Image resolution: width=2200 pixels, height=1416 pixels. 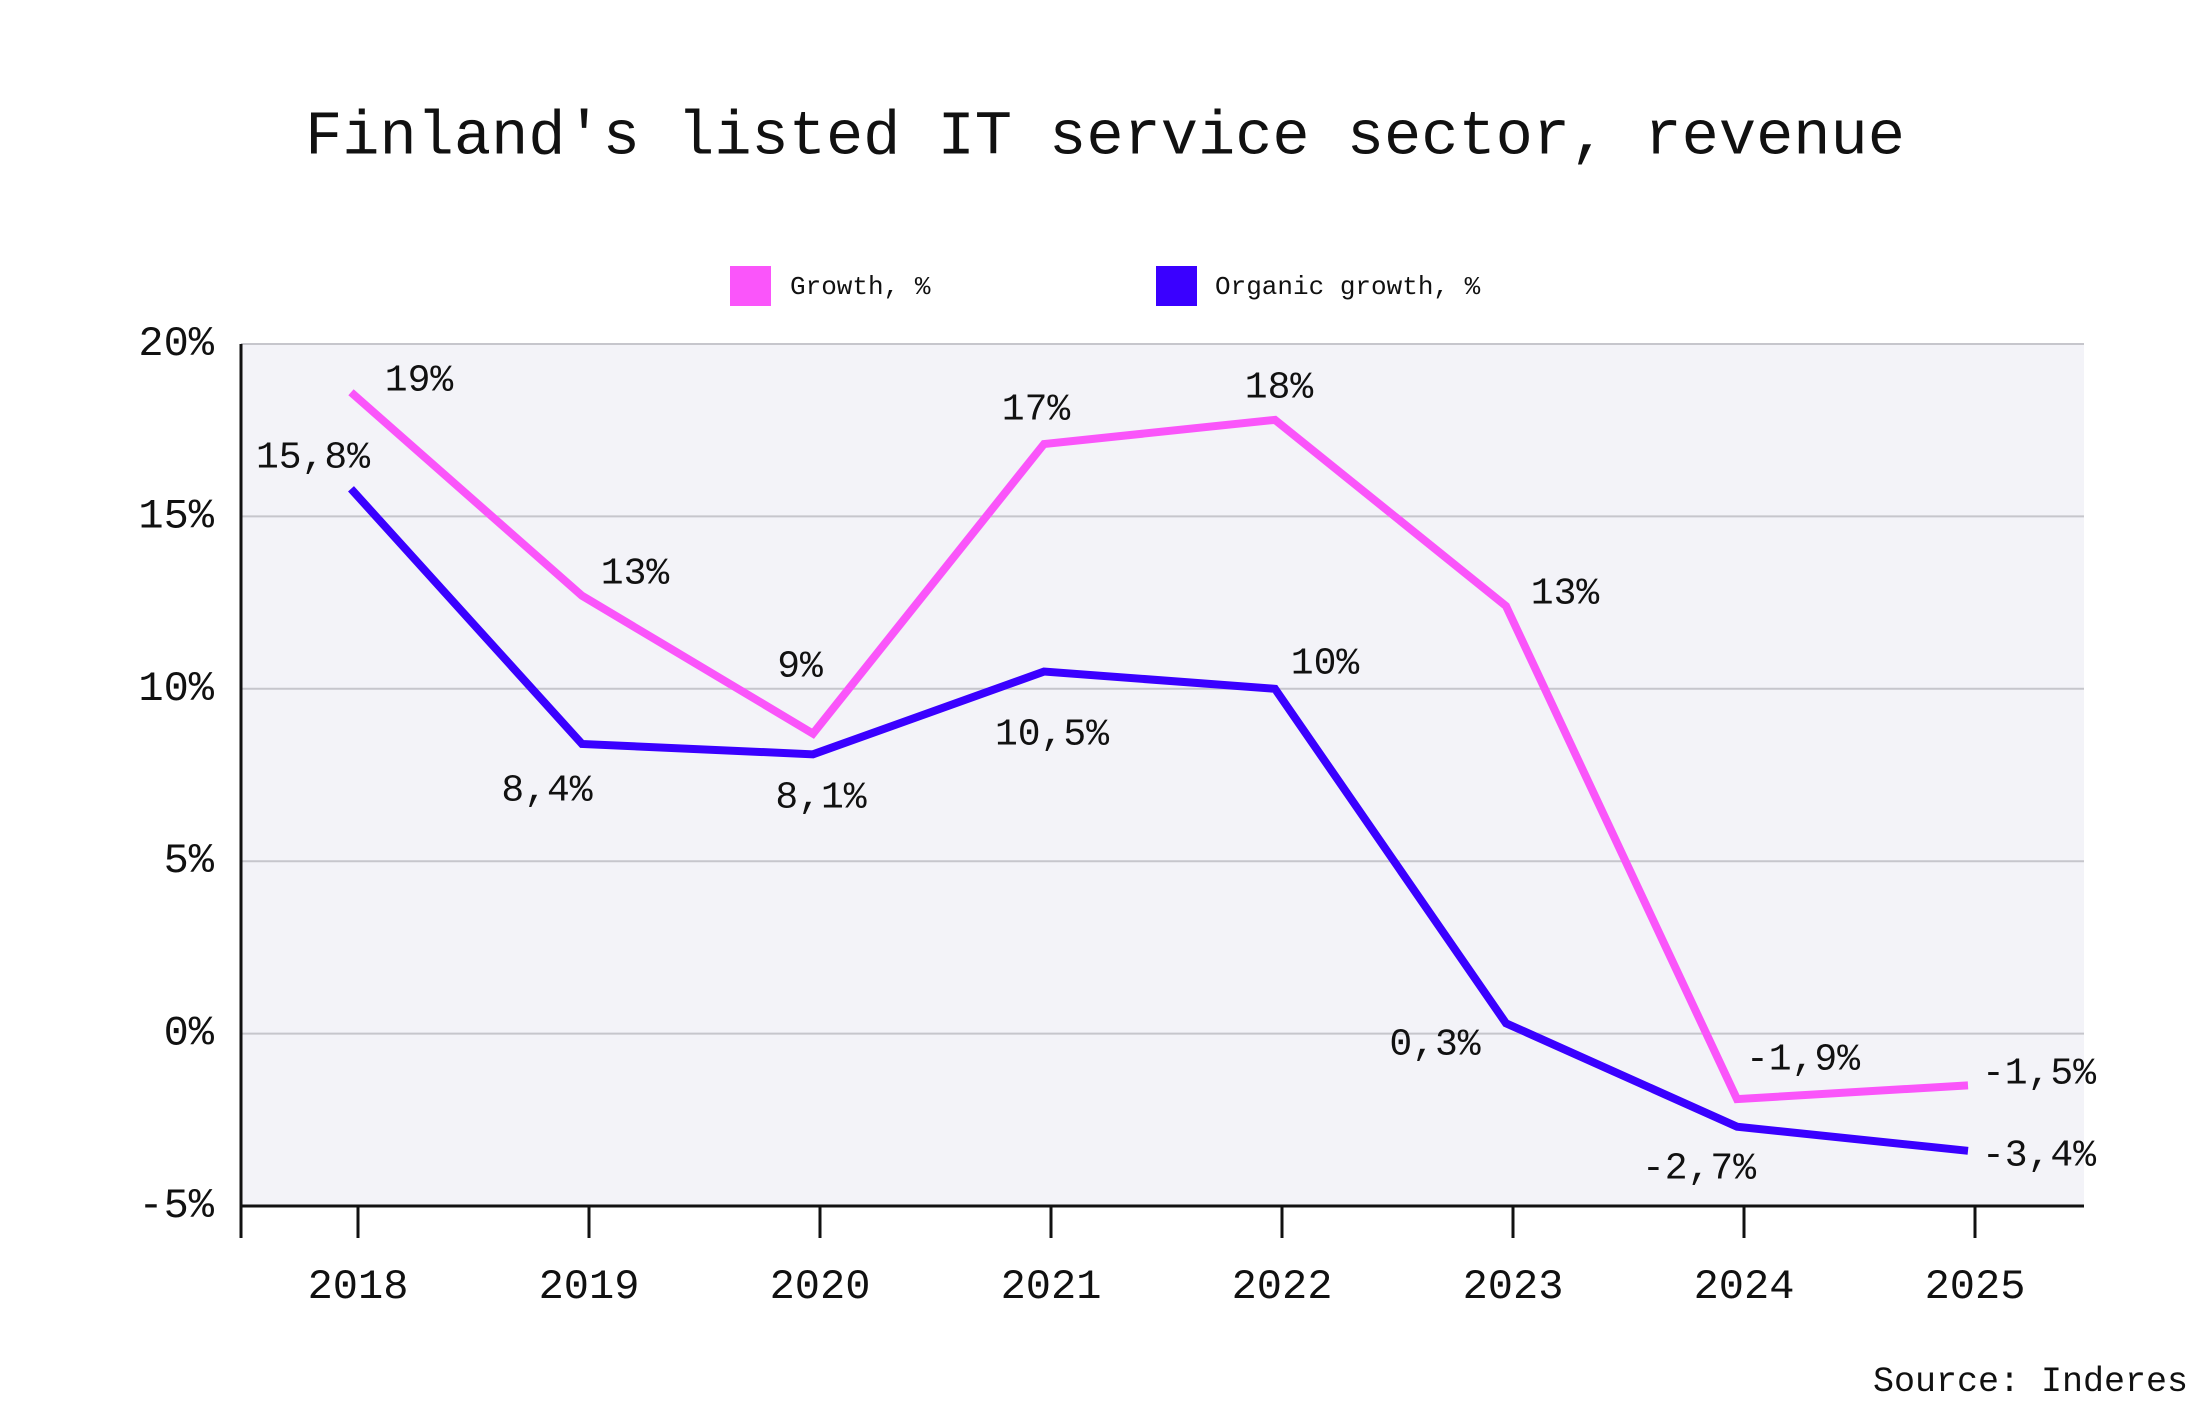 I want to click on x-tick-label: 2018, so click(x=358, y=1287).